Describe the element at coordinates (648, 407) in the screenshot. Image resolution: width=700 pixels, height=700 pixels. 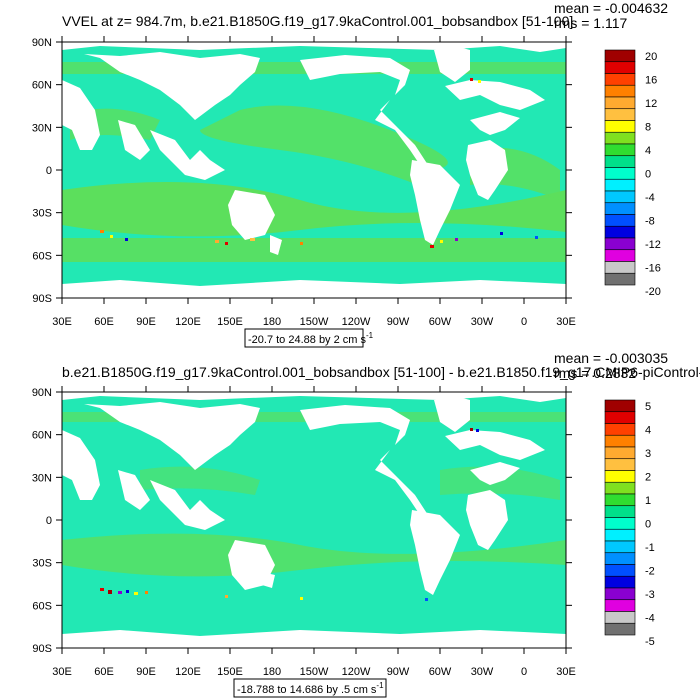
I see `panel-2-colorbar-label: 5` at that location.